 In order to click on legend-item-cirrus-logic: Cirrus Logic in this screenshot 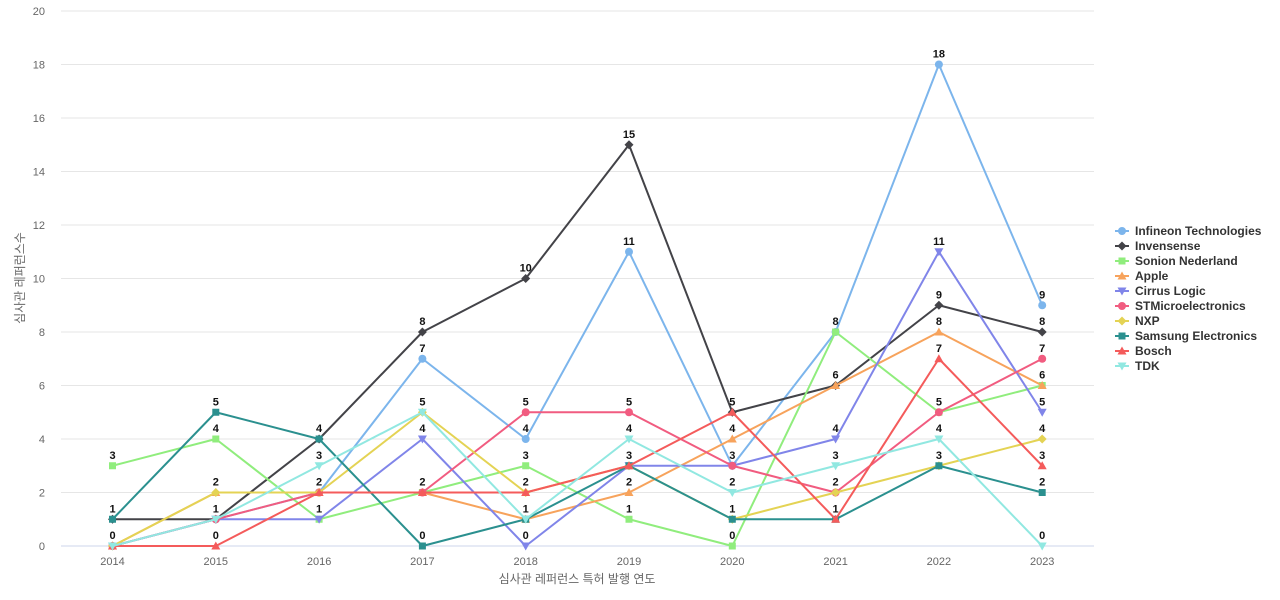, I will do `click(1160, 291)`.